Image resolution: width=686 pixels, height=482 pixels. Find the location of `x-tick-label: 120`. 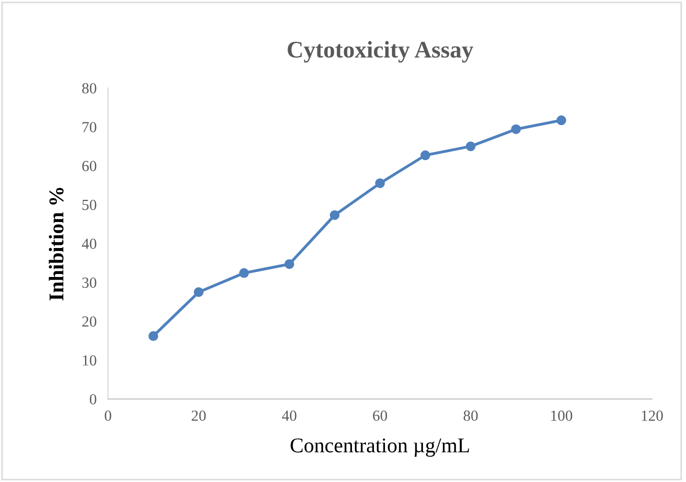

x-tick-label: 120 is located at coordinates (652, 415).